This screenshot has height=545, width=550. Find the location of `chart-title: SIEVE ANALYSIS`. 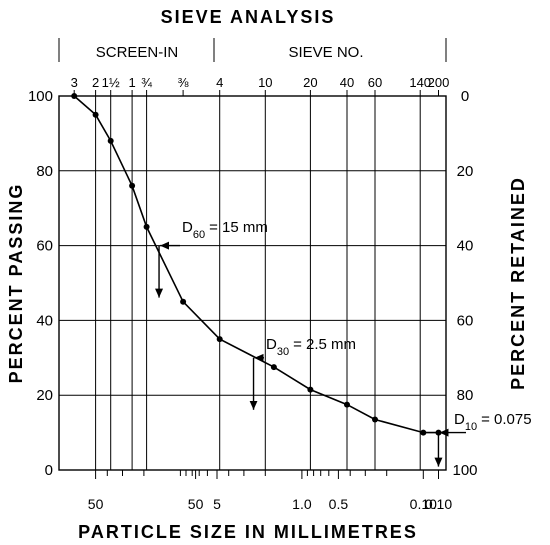

chart-title: SIEVE ANALYSIS is located at coordinates (248, 17).